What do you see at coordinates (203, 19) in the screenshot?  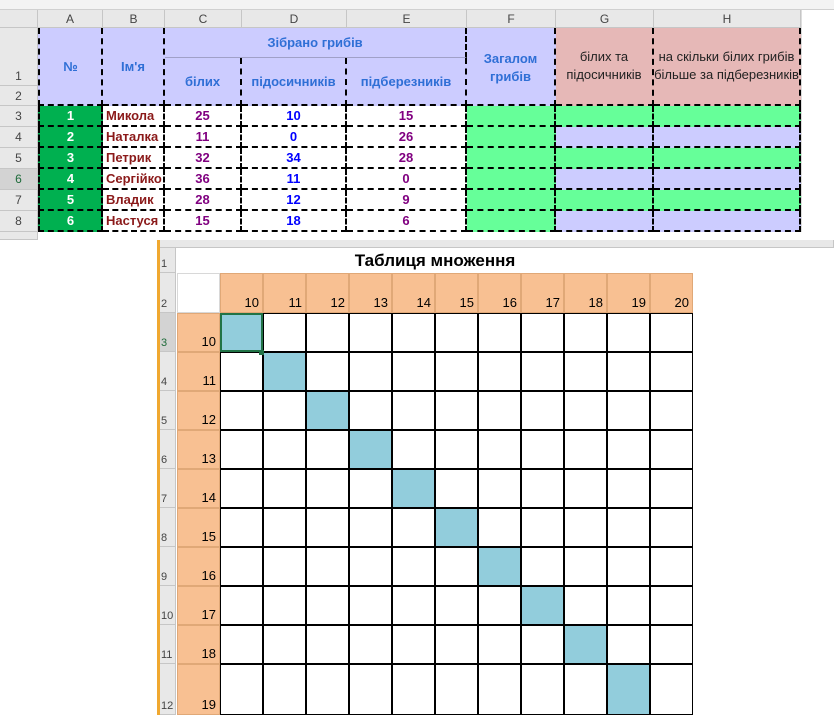 I see `column-header-c: C` at bounding box center [203, 19].